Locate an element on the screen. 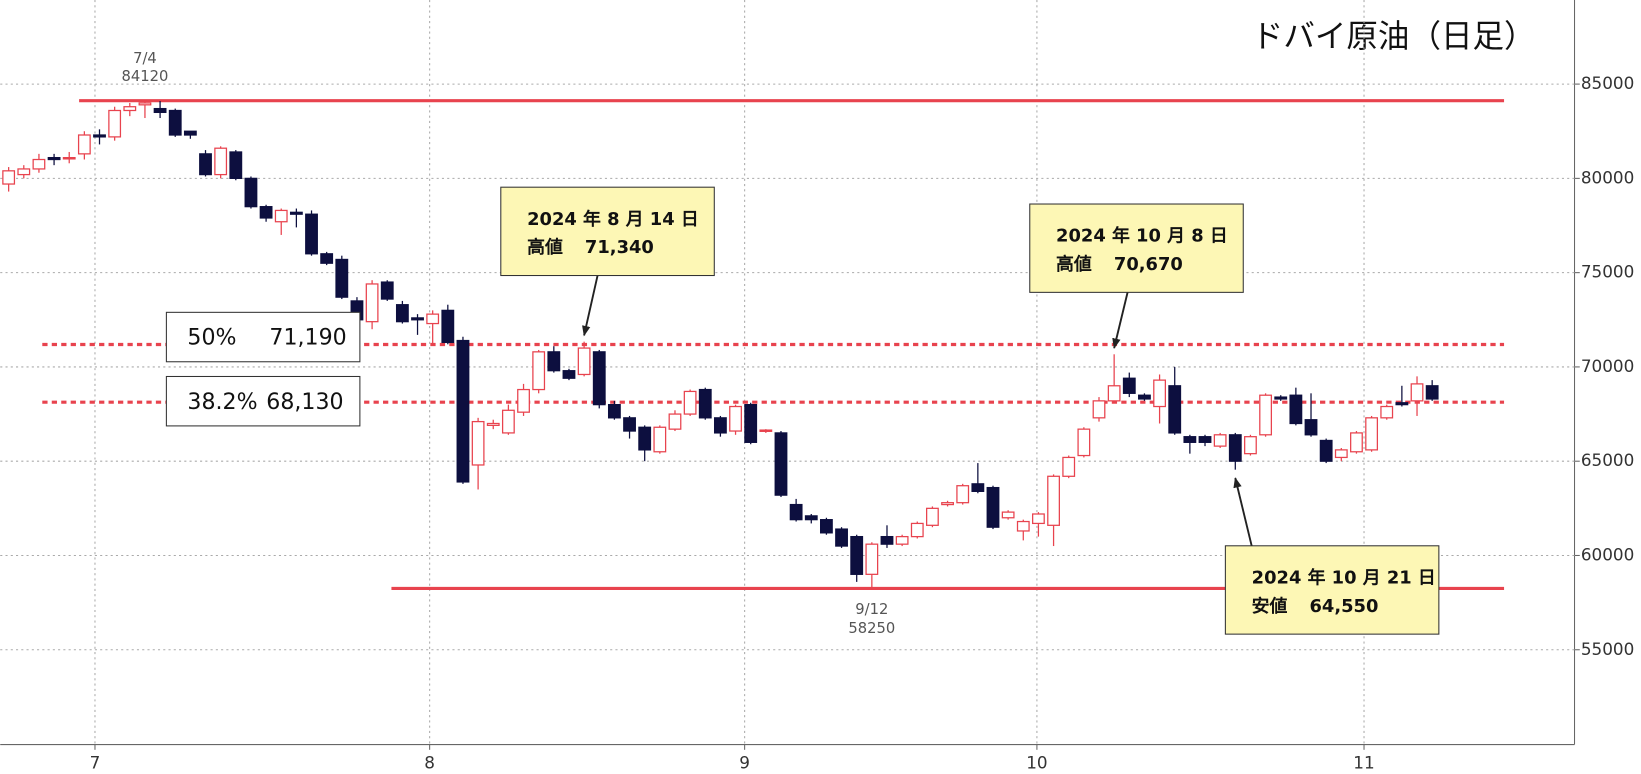 The image size is (1641, 774). fib-ratio: 50% is located at coordinates (211, 338).